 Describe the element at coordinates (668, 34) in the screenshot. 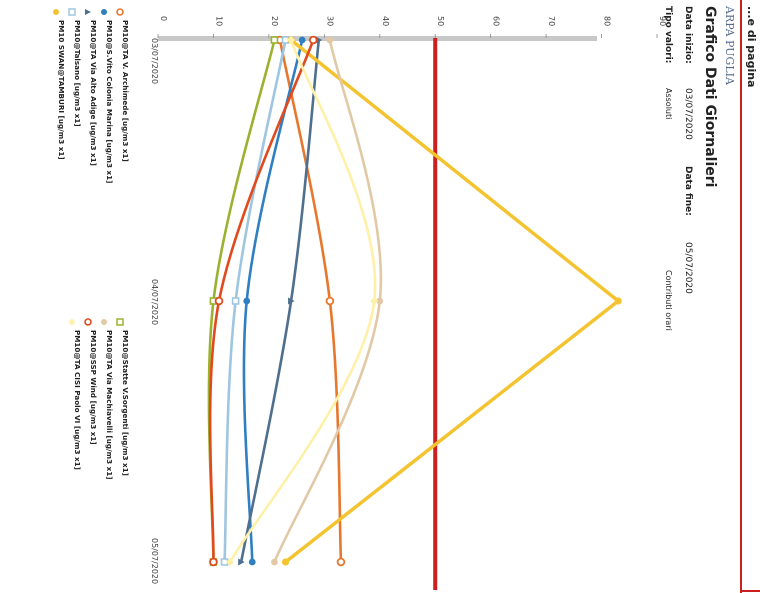

I see `value-type-label: Tipo valori:` at that location.